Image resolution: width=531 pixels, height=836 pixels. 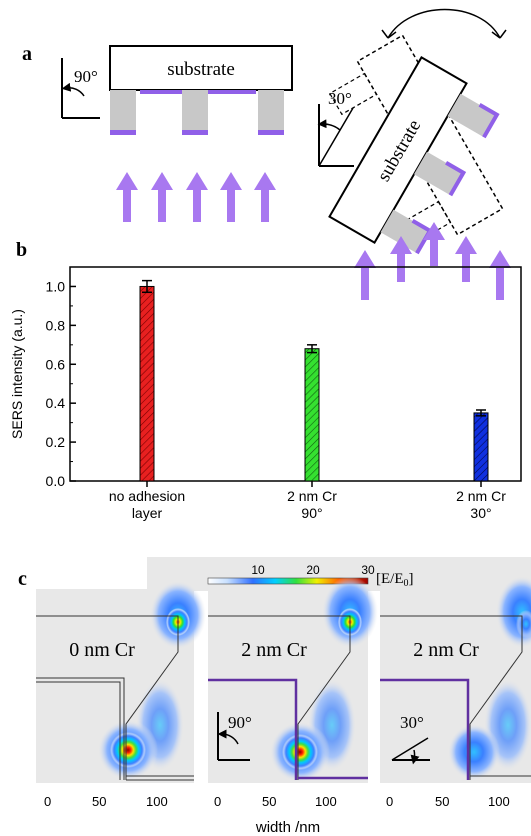 I want to click on y-axis: 0.0 0.2 0.4 0.6 0.8 1.0, so click(x=61, y=383).